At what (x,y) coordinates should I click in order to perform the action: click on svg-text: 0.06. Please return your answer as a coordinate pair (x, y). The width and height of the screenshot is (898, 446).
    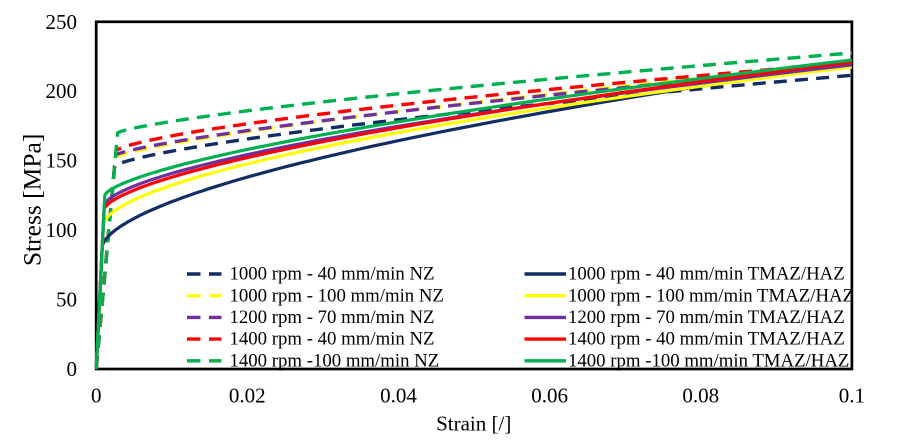
    Looking at the image, I should click on (549, 395).